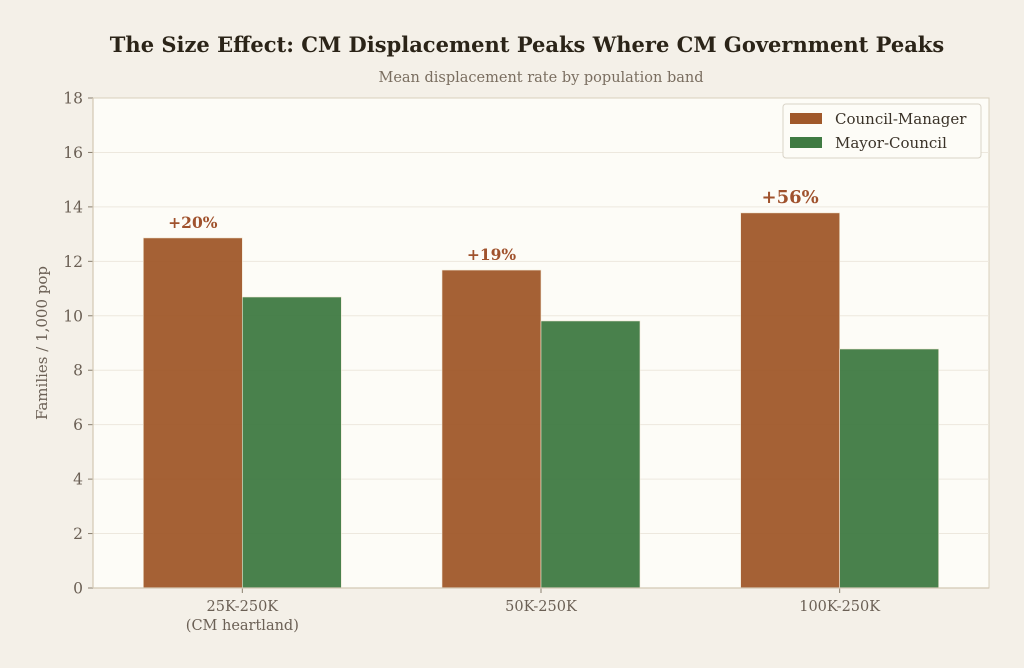 This screenshot has width=1024, height=668. Describe the element at coordinates (243, 607) in the screenshot. I see `x-tick-label: 25K-250K` at that location.